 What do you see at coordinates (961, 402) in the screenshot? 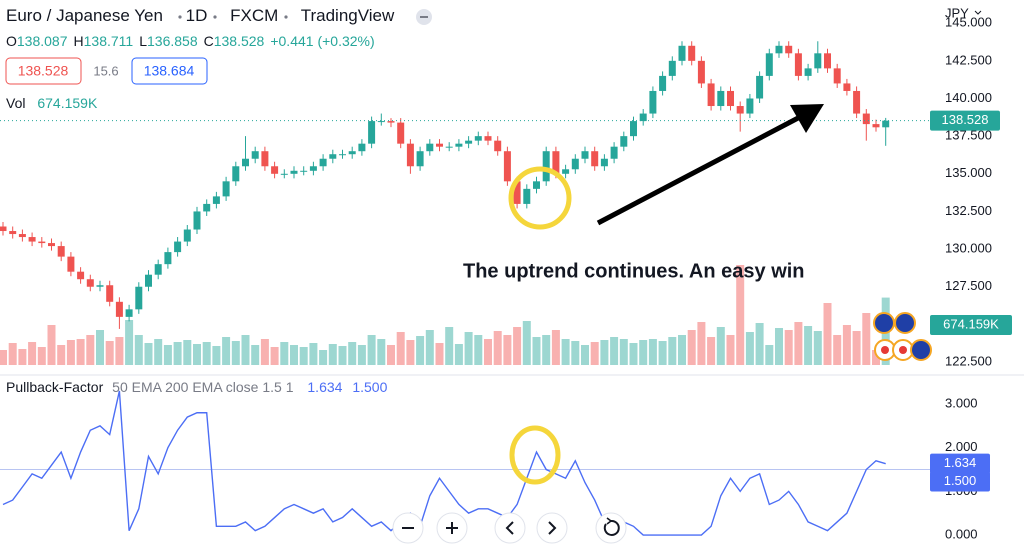
I see `y-tick-label: 3.000` at bounding box center [961, 402].